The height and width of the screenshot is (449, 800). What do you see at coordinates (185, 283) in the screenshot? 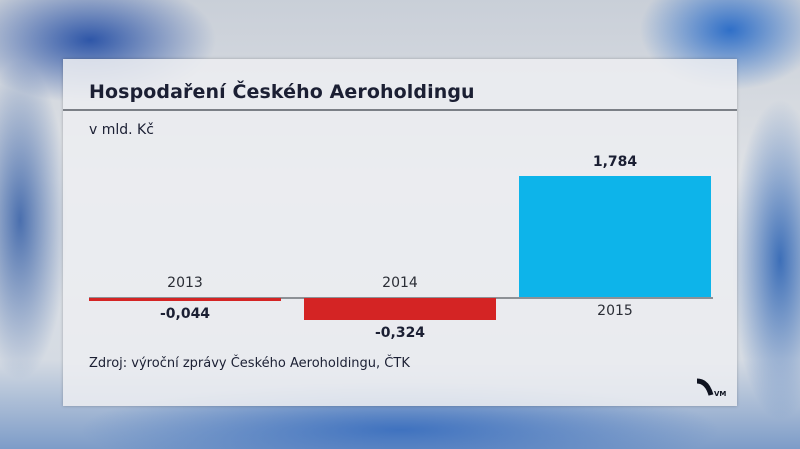
I see `category-label: 2013` at bounding box center [185, 283].